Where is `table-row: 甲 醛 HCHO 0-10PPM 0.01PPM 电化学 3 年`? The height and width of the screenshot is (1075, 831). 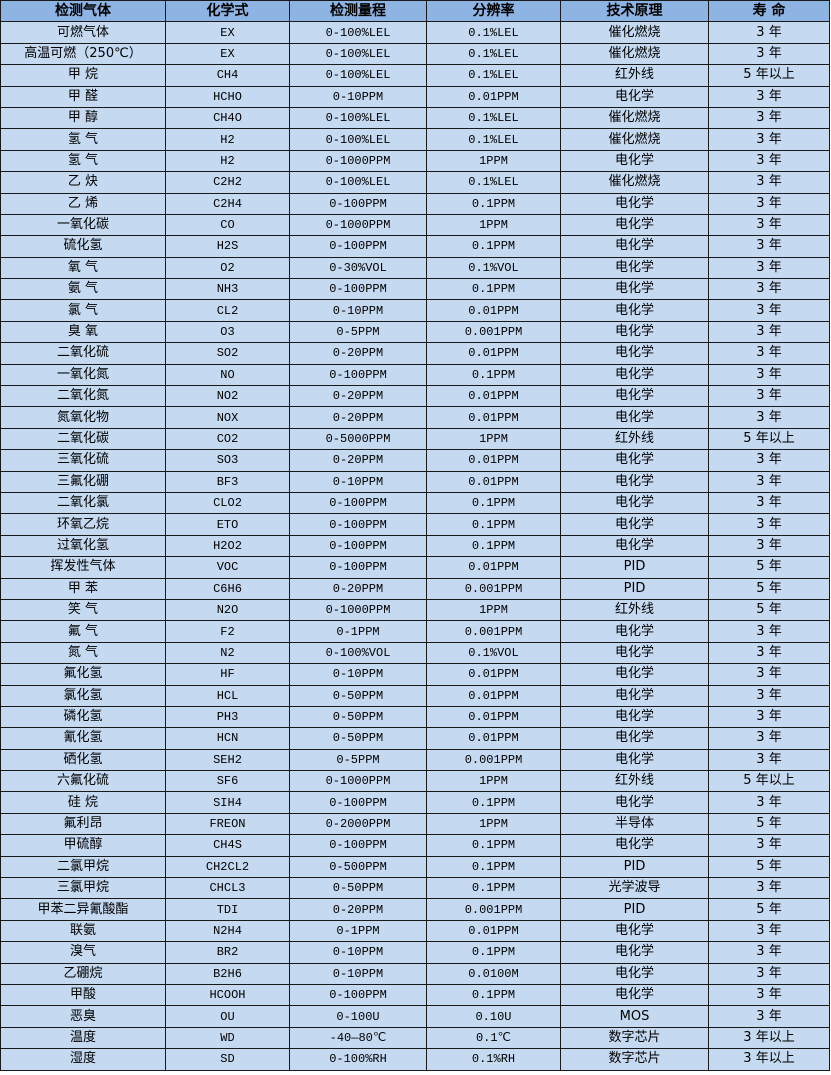 table-row: 甲 醛 HCHO 0-10PPM 0.01PPM 电化学 3 年 is located at coordinates (415, 96).